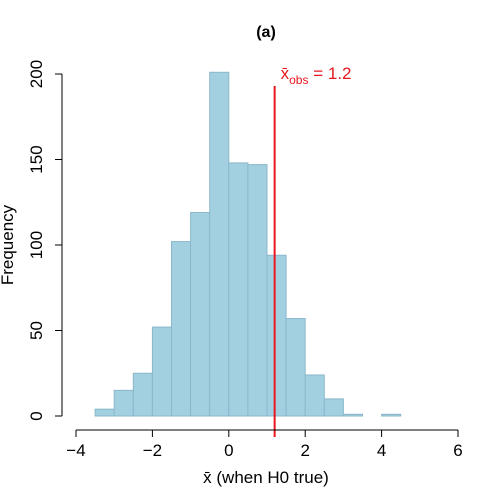 This screenshot has height=504, width=504. What do you see at coordinates (36, 245) in the screenshot?
I see `y-tick-label-2: 100` at bounding box center [36, 245].